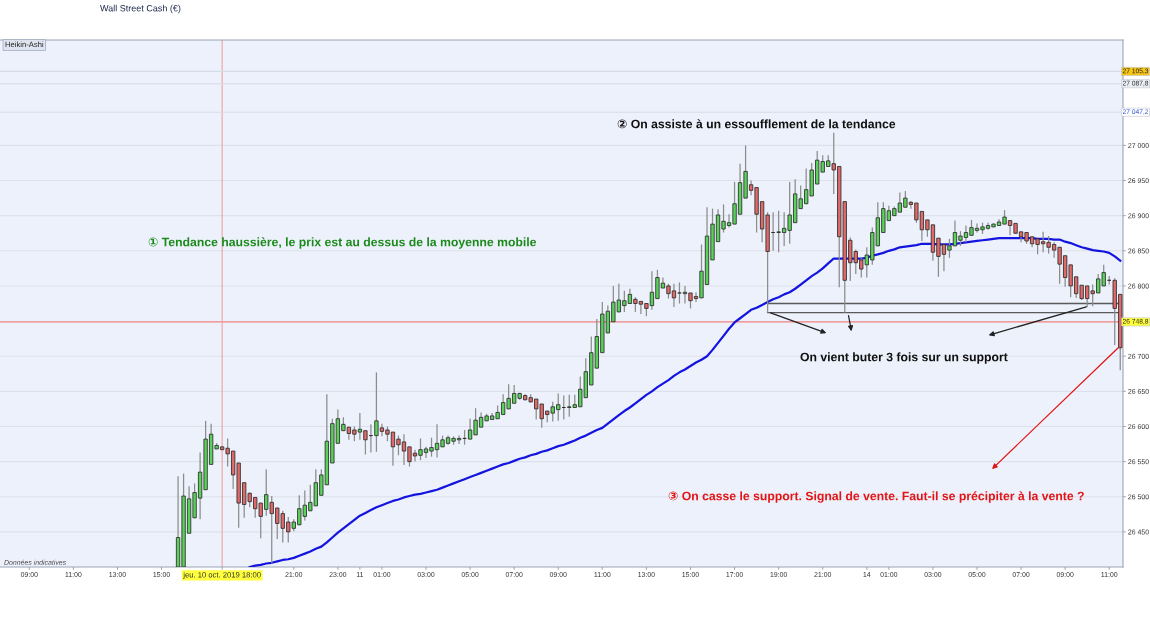  Describe the element at coordinates (756, 124) in the screenshot. I see `annotation: ② On assiste à un essoufflement de la tendance` at that location.